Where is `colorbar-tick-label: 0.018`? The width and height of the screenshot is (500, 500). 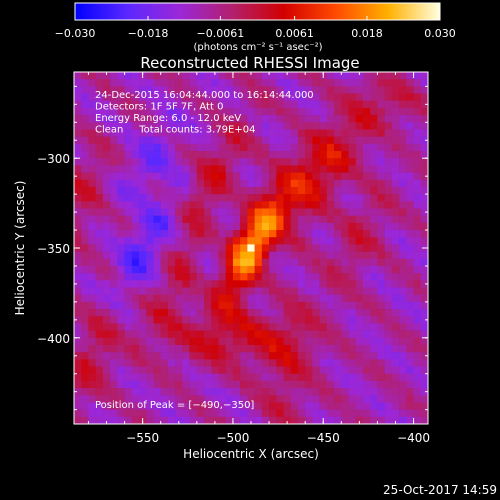
colorbar-tick-label: 0.018 is located at coordinates (367, 33).